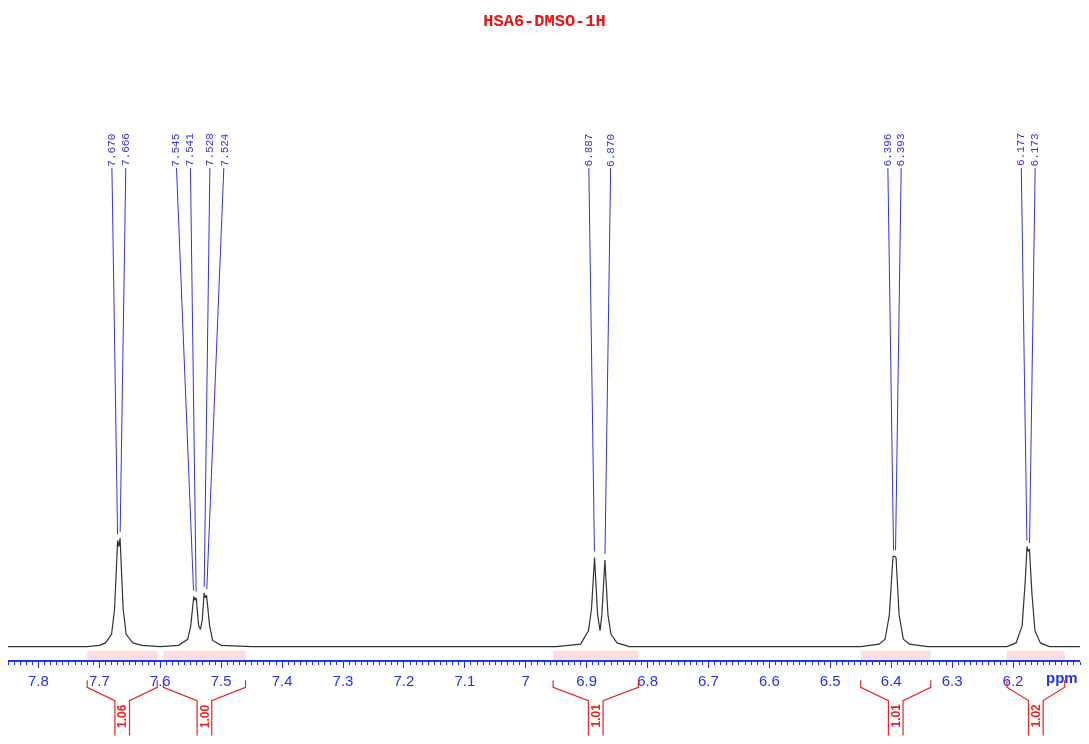 The image size is (1089, 744). What do you see at coordinates (465, 680) in the screenshot?
I see `x-tick-label: 7.1` at bounding box center [465, 680].